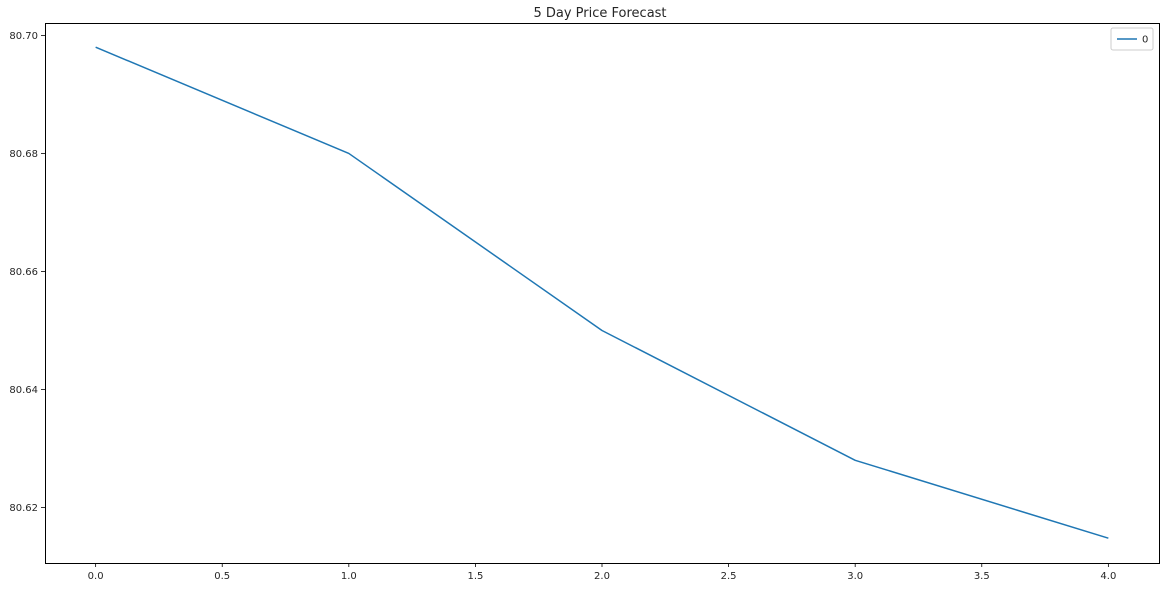 The image size is (1166, 594). Describe the element at coordinates (1108, 576) in the screenshot. I see `x-tick-label: 4.0` at that location.